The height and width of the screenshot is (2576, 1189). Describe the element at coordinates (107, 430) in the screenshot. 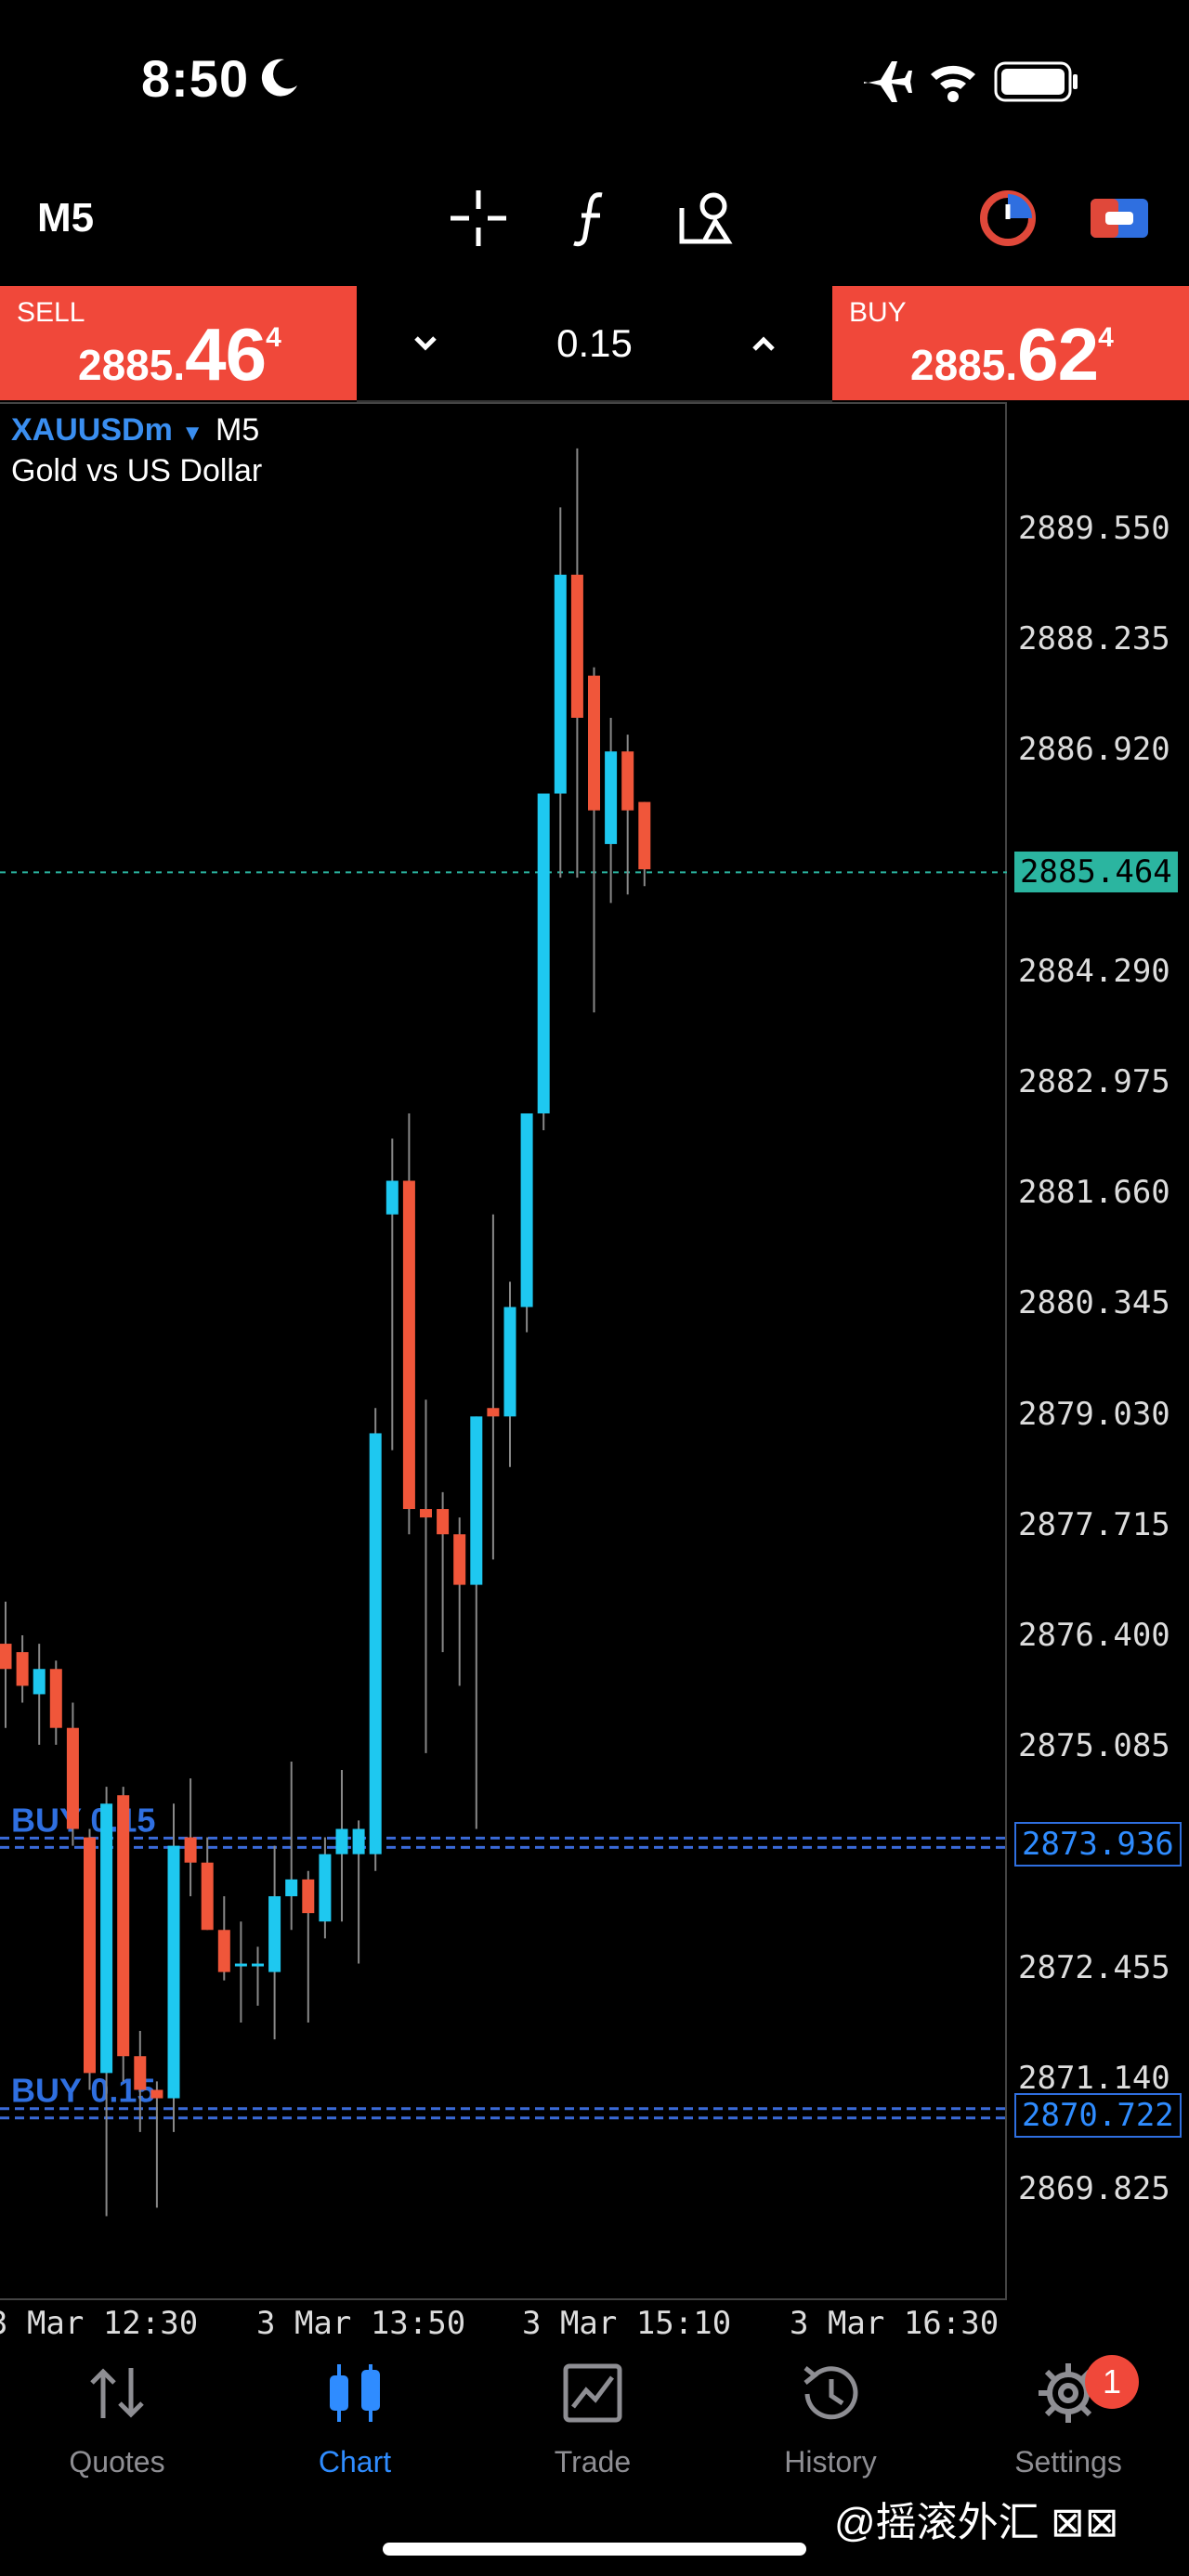

I see `symbol-selector: XAUUSDm ▼` at that location.